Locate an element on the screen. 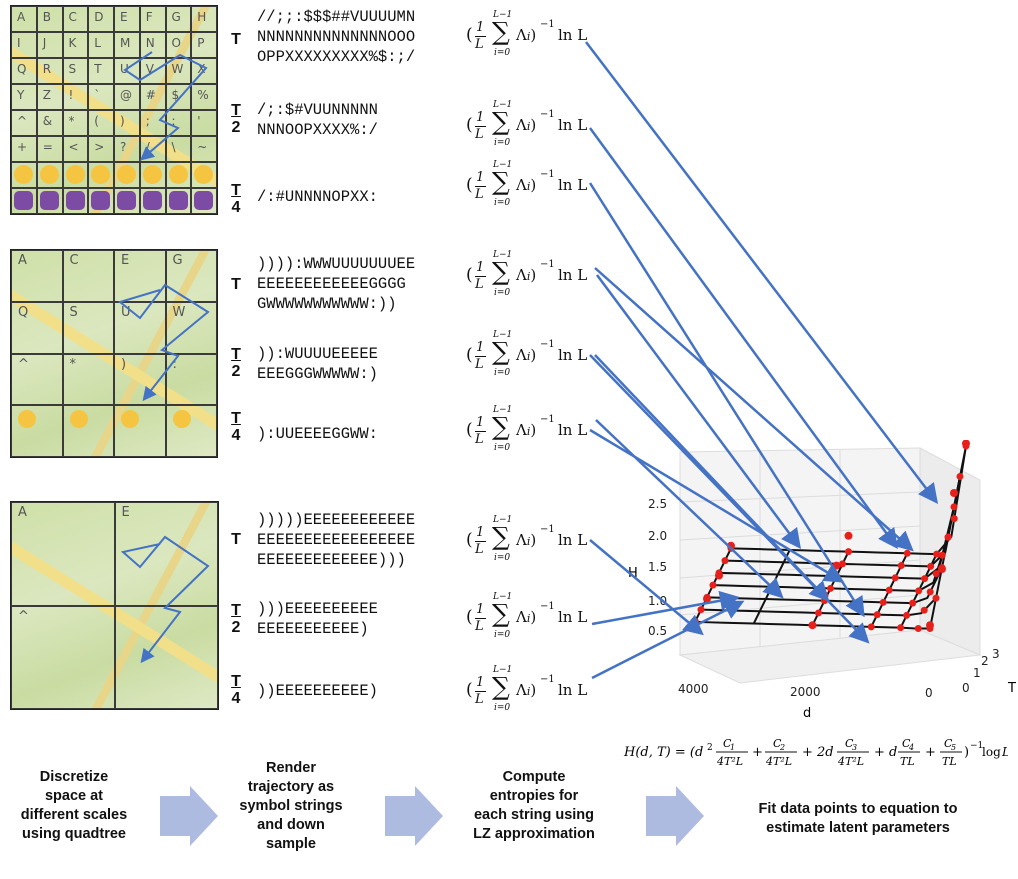 This screenshot has height=879, width=1018. x-tick-label: 0 is located at coordinates (929, 693).